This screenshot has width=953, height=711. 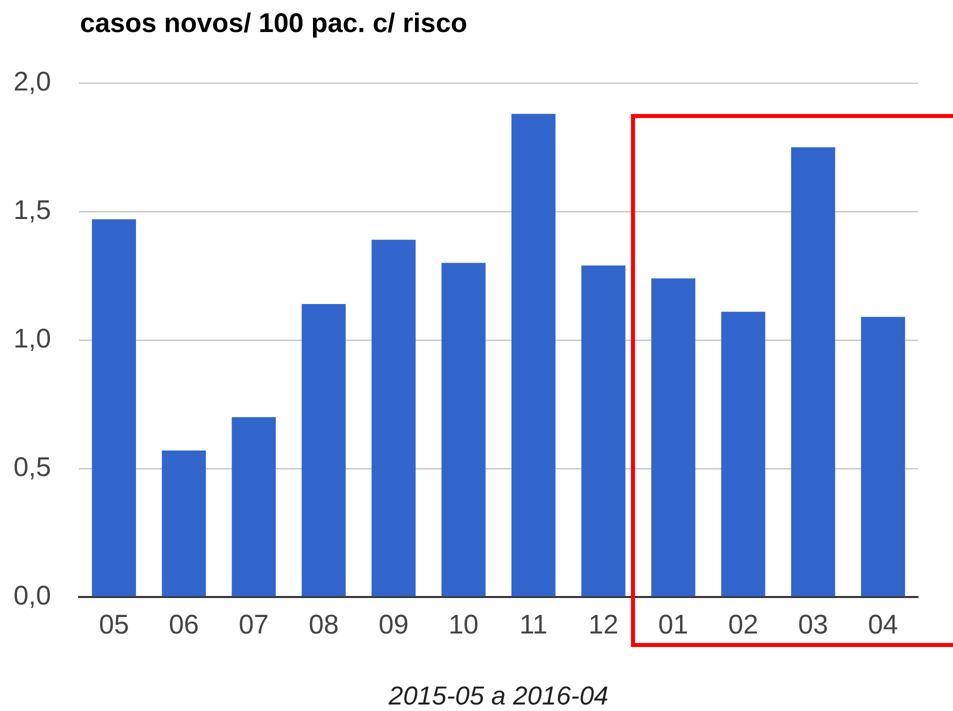 What do you see at coordinates (673, 625) in the screenshot?
I see `x-tick-label: 01` at bounding box center [673, 625].